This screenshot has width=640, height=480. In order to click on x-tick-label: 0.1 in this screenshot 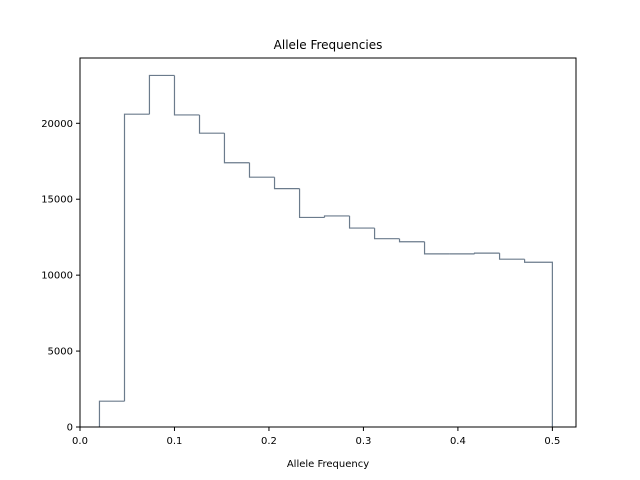, I will do `click(175, 441)`.